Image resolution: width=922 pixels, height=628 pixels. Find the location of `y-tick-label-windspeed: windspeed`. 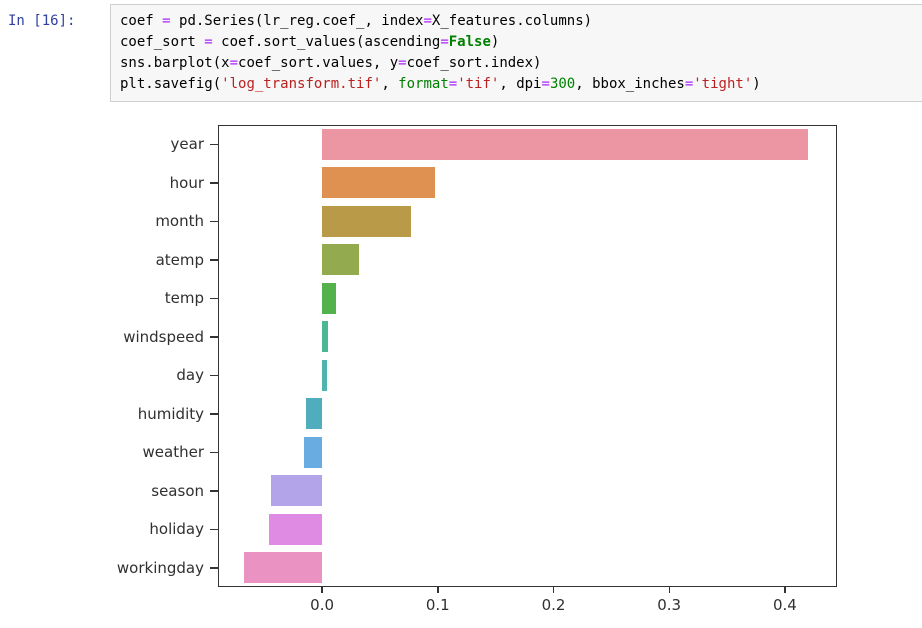

y-tick-label-windspeed: windspeed is located at coordinates (163, 336).